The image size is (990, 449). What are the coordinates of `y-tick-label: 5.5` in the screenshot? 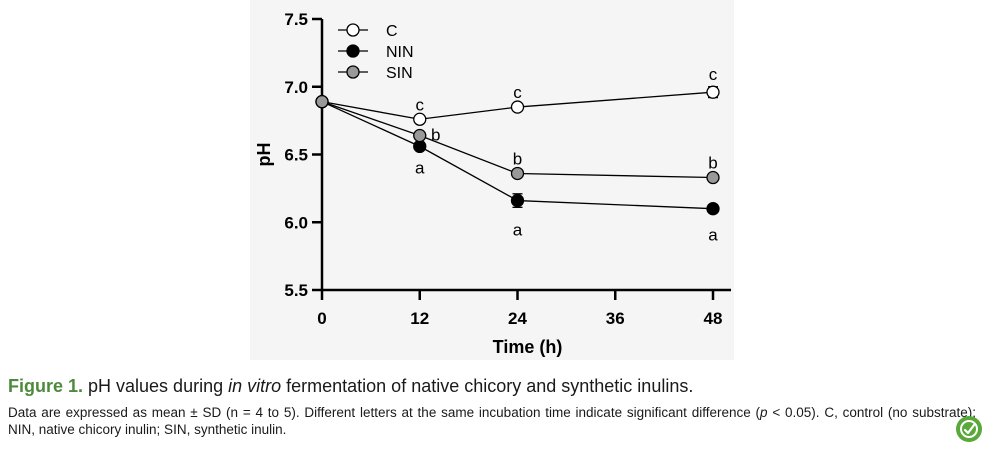 It's located at (296, 290).